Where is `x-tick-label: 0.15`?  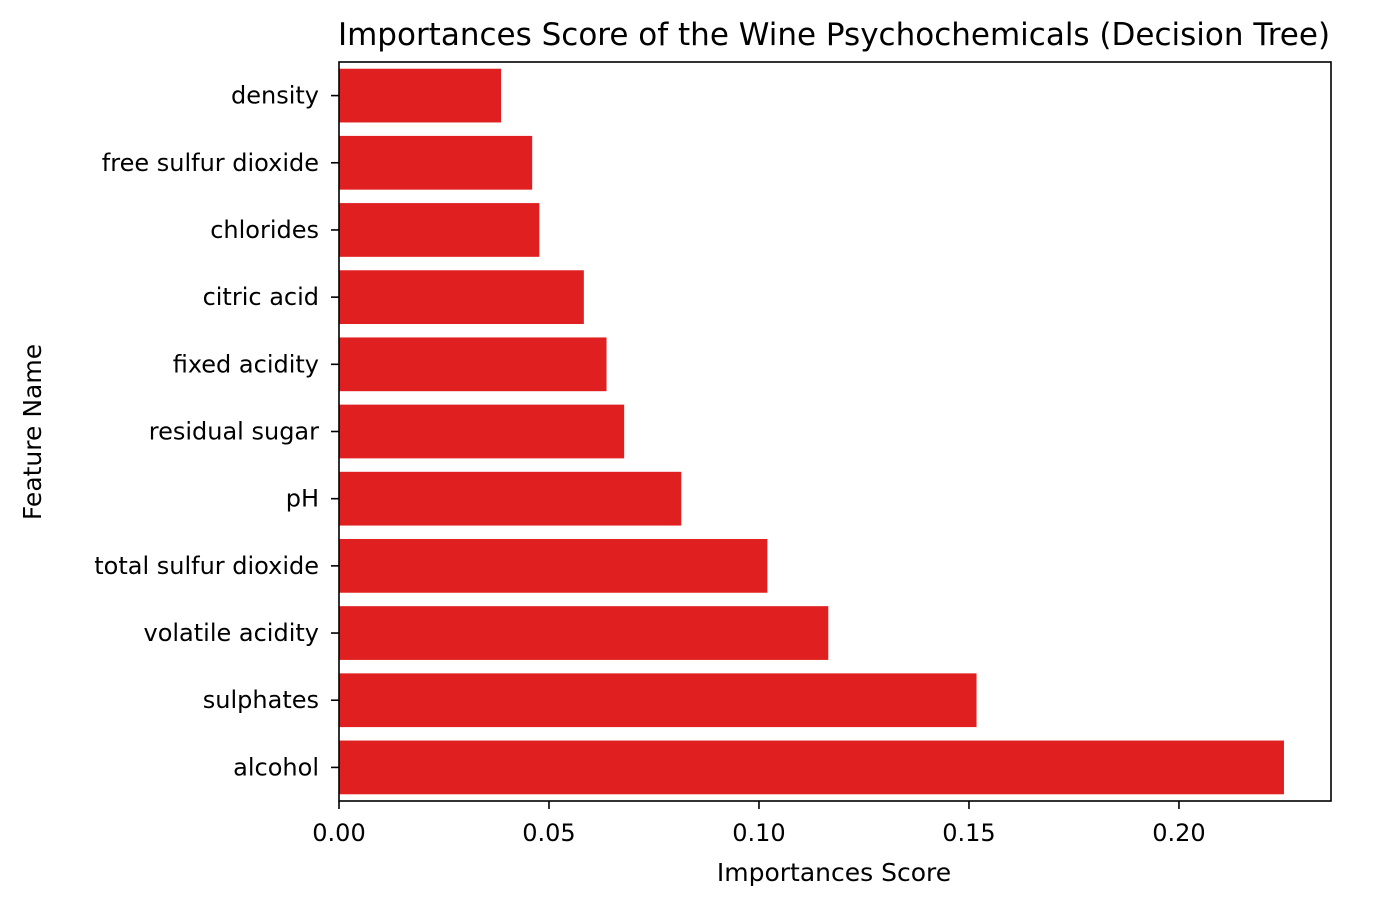
x-tick-label: 0.15 is located at coordinates (968, 833).